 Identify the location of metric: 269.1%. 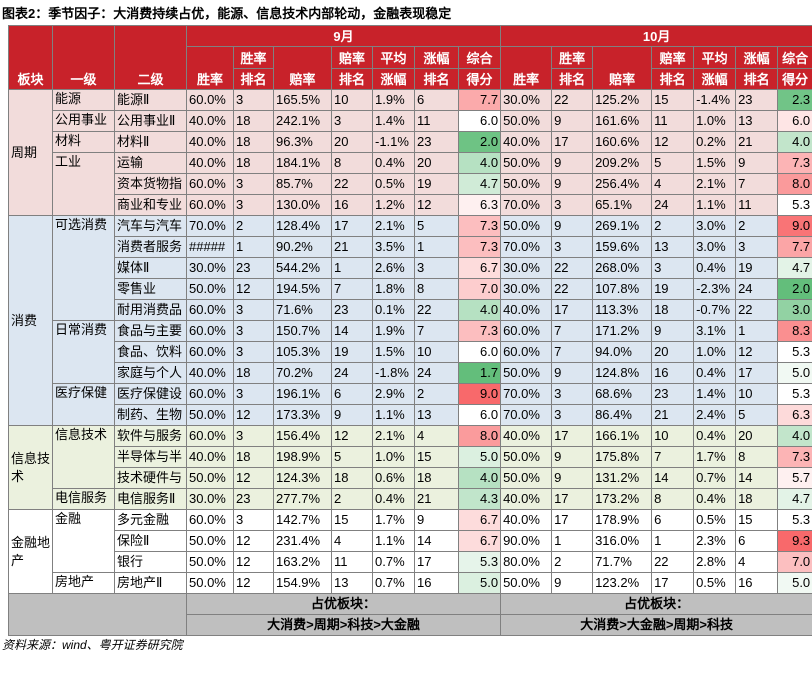
(622, 226).